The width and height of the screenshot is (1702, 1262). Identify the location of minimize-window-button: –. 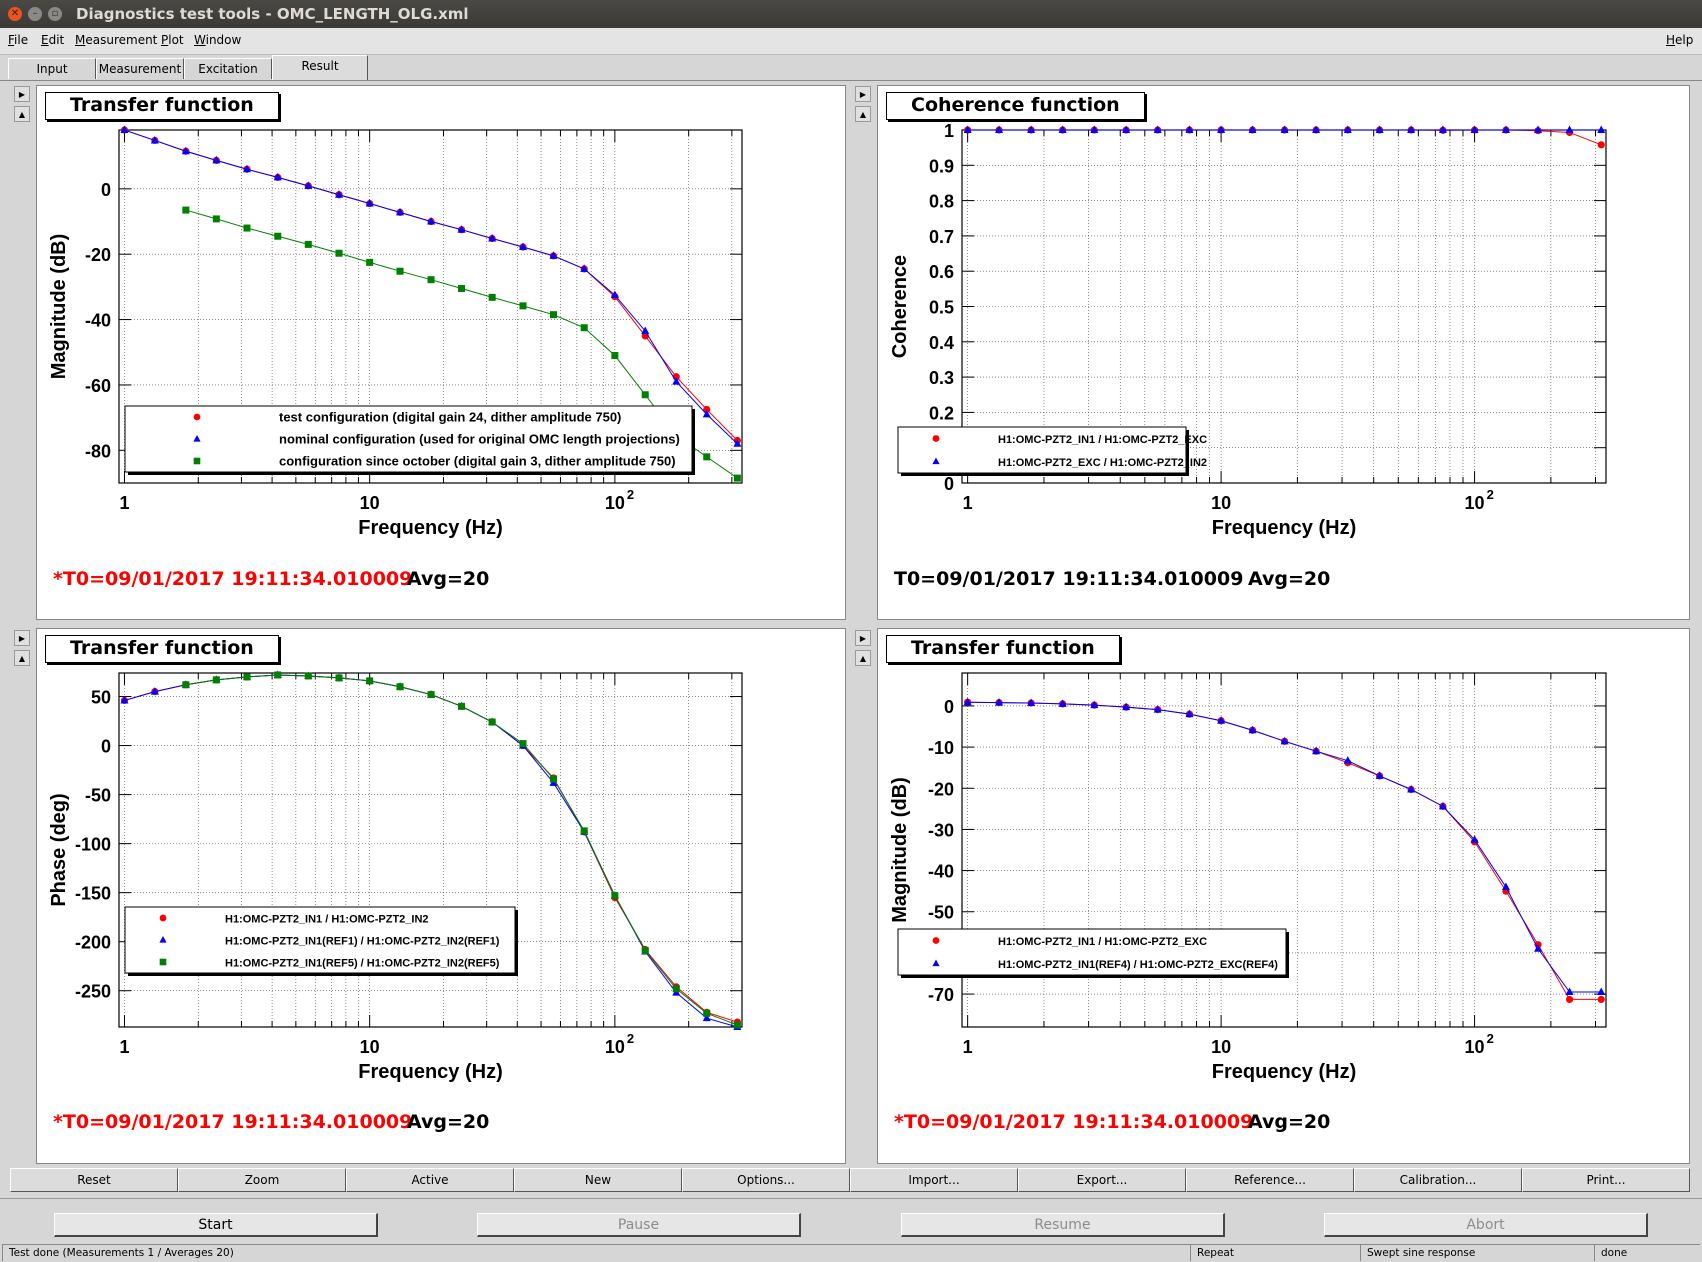
(35, 14).